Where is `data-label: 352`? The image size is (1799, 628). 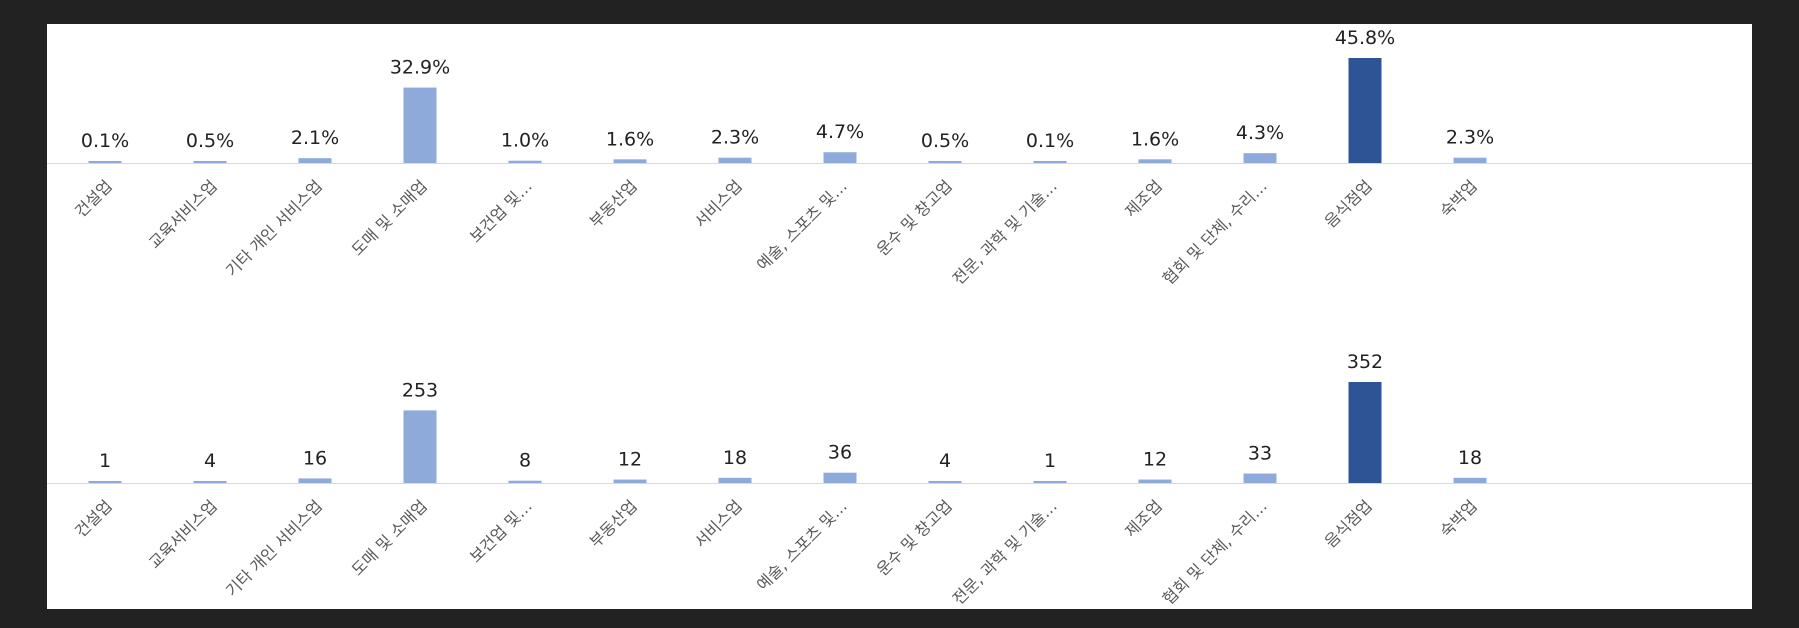 data-label: 352 is located at coordinates (1365, 362).